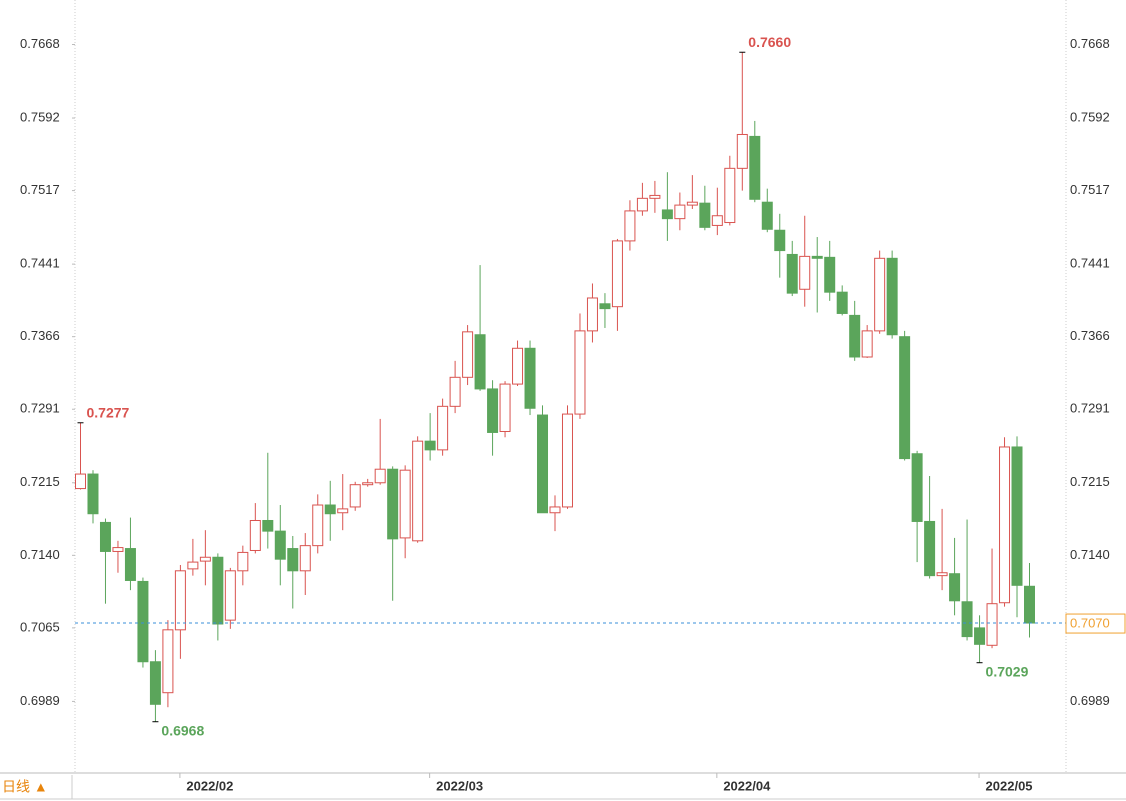 Image resolution: width=1126 pixels, height=801 pixels. Describe the element at coordinates (40, 43) in the screenshot. I see `y-tick-label: 0.7668` at that location.